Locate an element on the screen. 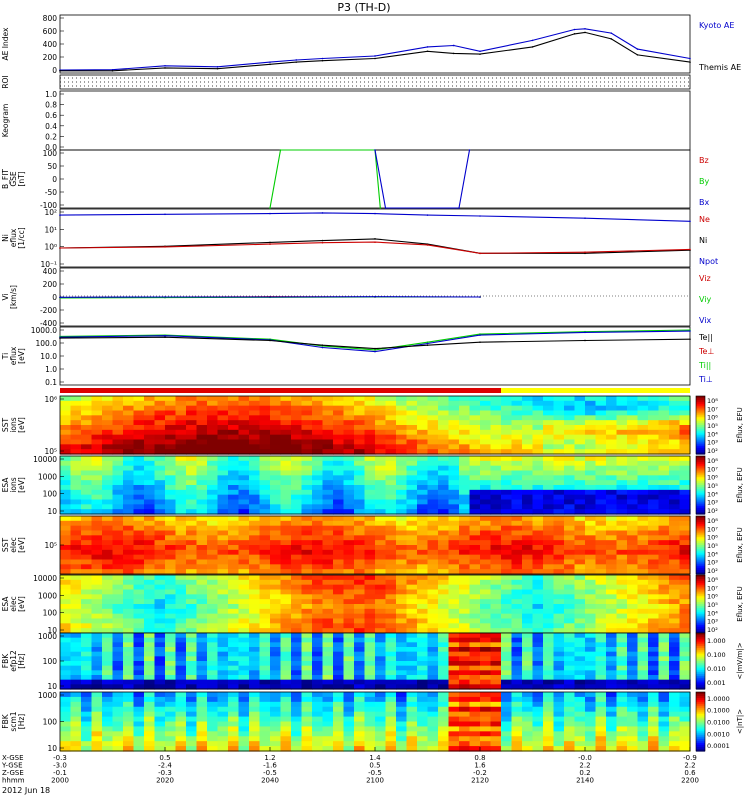 The height and width of the screenshot is (800, 750). x-tick-label: 2120 is located at coordinates (480, 781).